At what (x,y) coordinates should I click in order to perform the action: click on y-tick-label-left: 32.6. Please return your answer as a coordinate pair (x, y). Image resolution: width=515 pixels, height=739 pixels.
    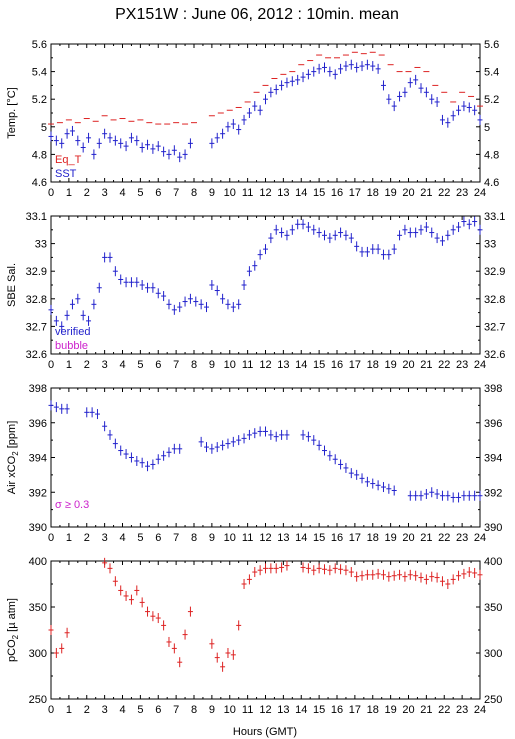
    Looking at the image, I should click on (36, 355).